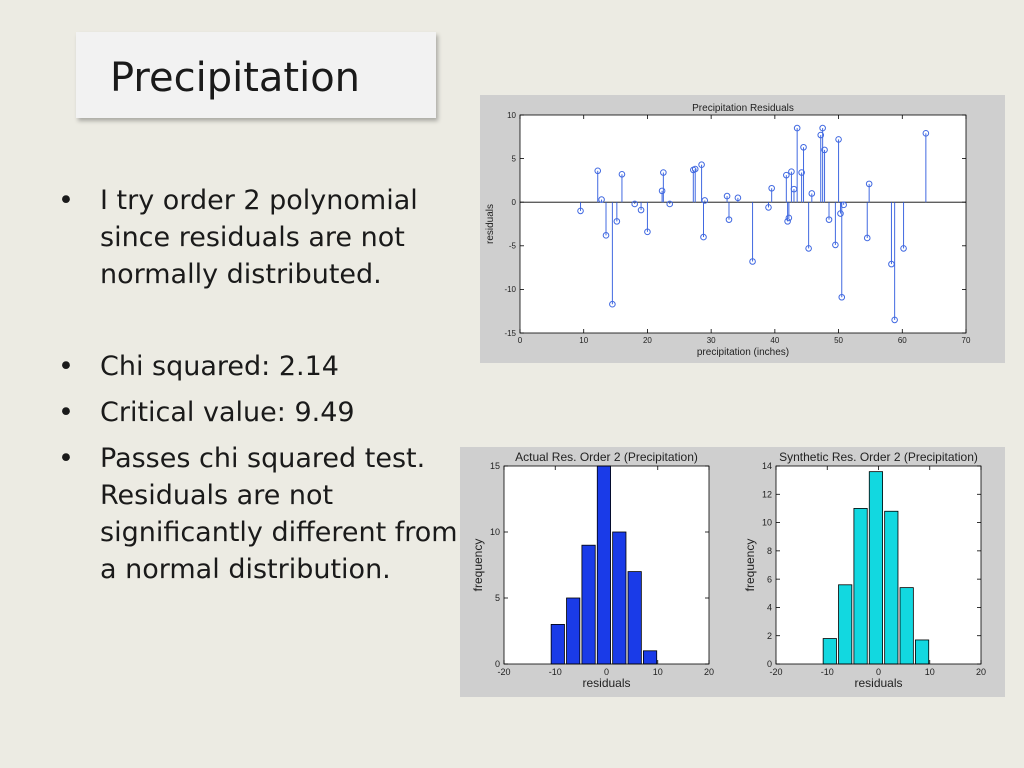 This screenshot has width=1024, height=768. Describe the element at coordinates (495, 466) in the screenshot. I see `y-tick-label: 15` at that location.